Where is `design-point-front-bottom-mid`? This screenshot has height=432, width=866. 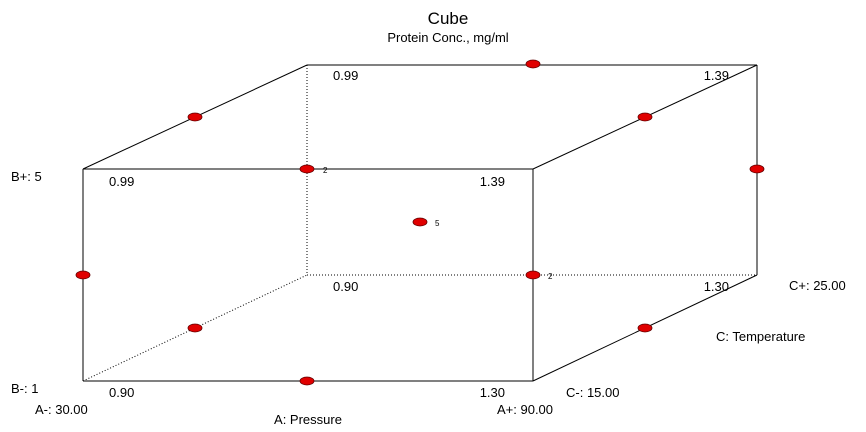 design-point-front-bottom-mid is located at coordinates (307, 381).